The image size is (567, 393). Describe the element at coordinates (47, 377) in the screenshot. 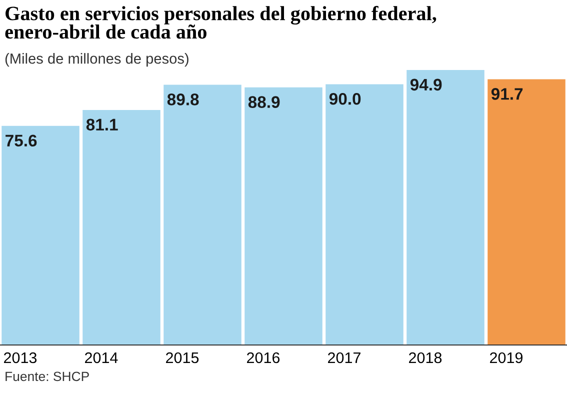

I see `source-note: Fuente: SHCP` at that location.